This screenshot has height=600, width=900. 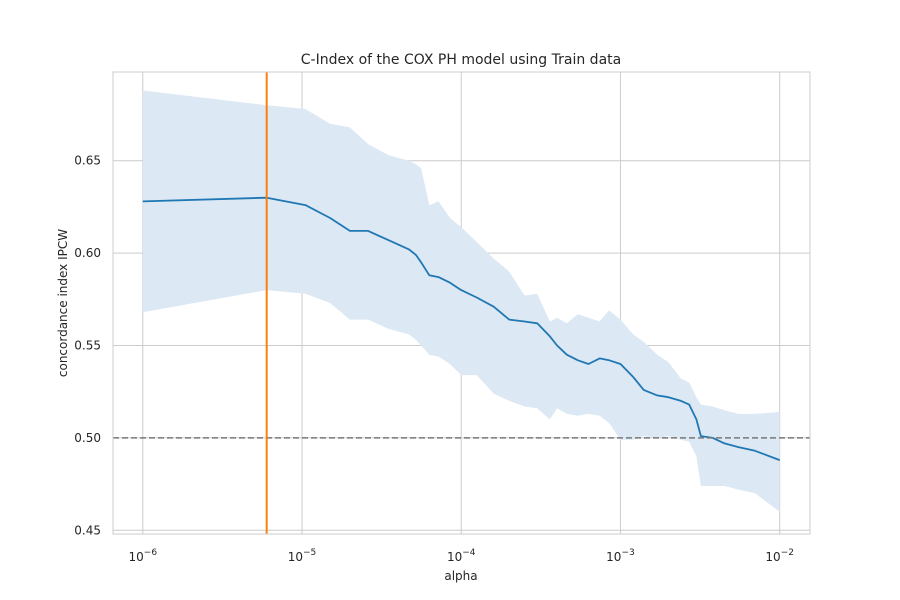 I want to click on x-tick-labels: 10⁻⁶ 10⁻⁵ 10⁻⁴ 10⁻³ 10⁻², so click(x=461, y=556).